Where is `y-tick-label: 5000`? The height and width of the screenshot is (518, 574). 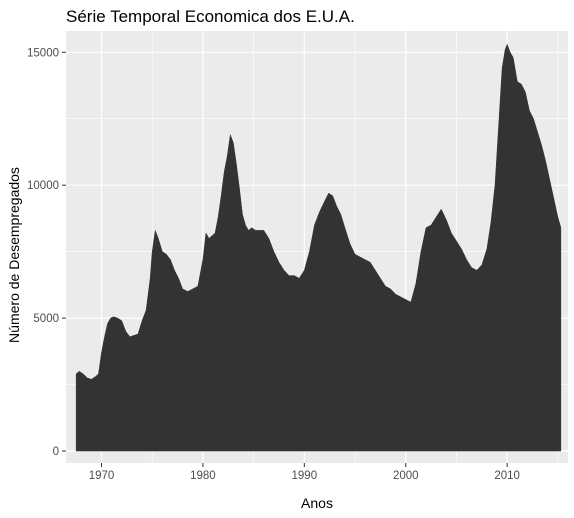
y-tick-label: 5000 is located at coordinates (46, 319).